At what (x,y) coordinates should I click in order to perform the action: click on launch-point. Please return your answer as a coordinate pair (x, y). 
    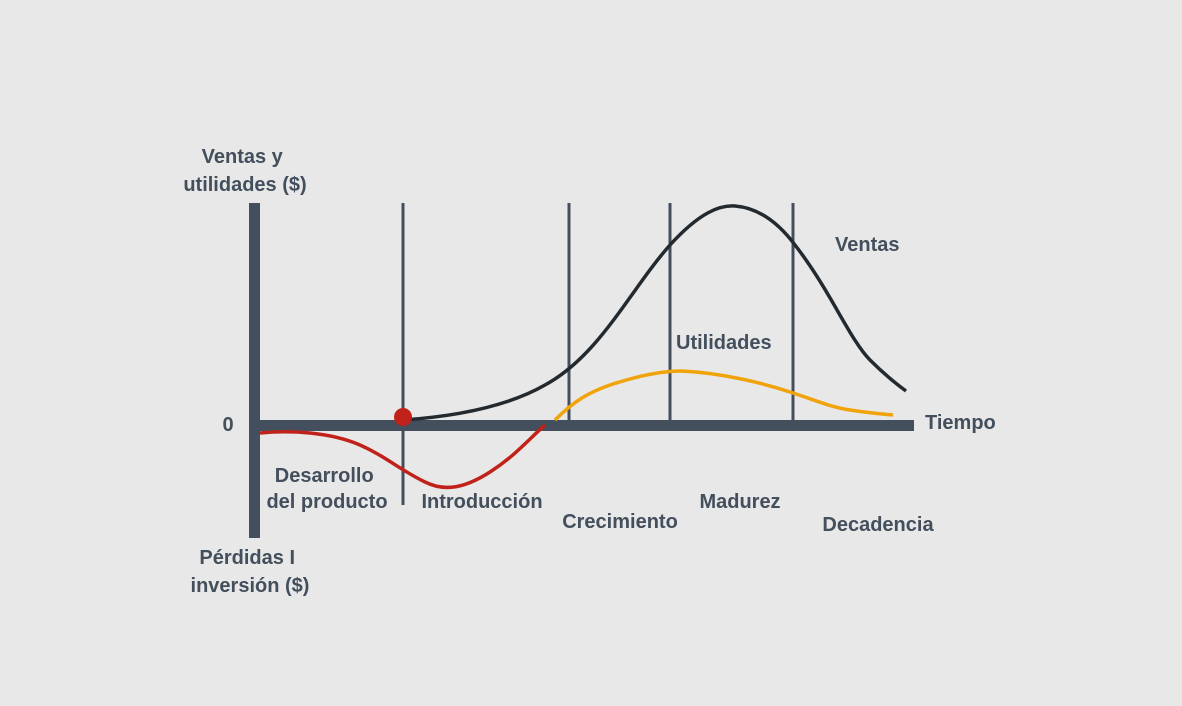
    Looking at the image, I should click on (403, 417).